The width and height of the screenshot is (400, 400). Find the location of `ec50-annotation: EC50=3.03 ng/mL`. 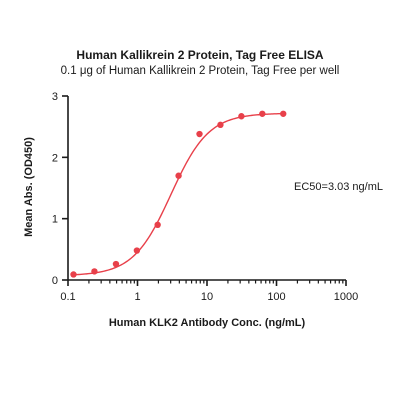

ec50-annotation: EC50=3.03 ng/mL is located at coordinates (338, 187).